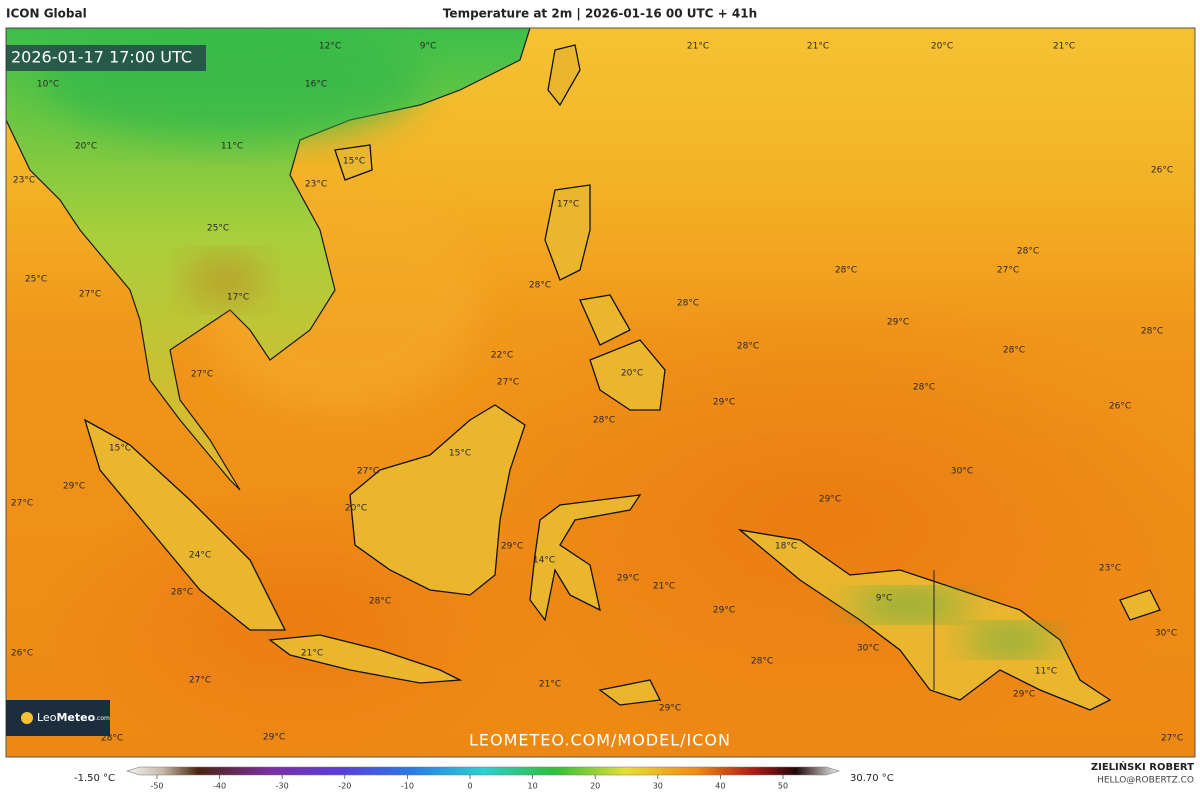 Image resolution: width=1200 pixels, height=793 pixels. What do you see at coordinates (658, 786) in the screenshot?
I see `colorbar-tick-label: 30` at bounding box center [658, 786].